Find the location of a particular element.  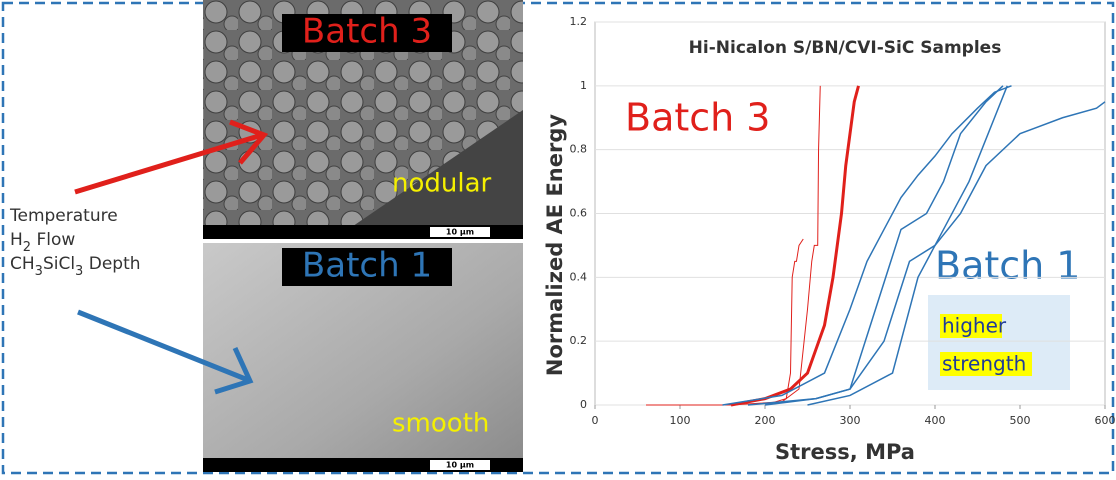

x-tick-label: 200 is located at coordinates (765, 420).